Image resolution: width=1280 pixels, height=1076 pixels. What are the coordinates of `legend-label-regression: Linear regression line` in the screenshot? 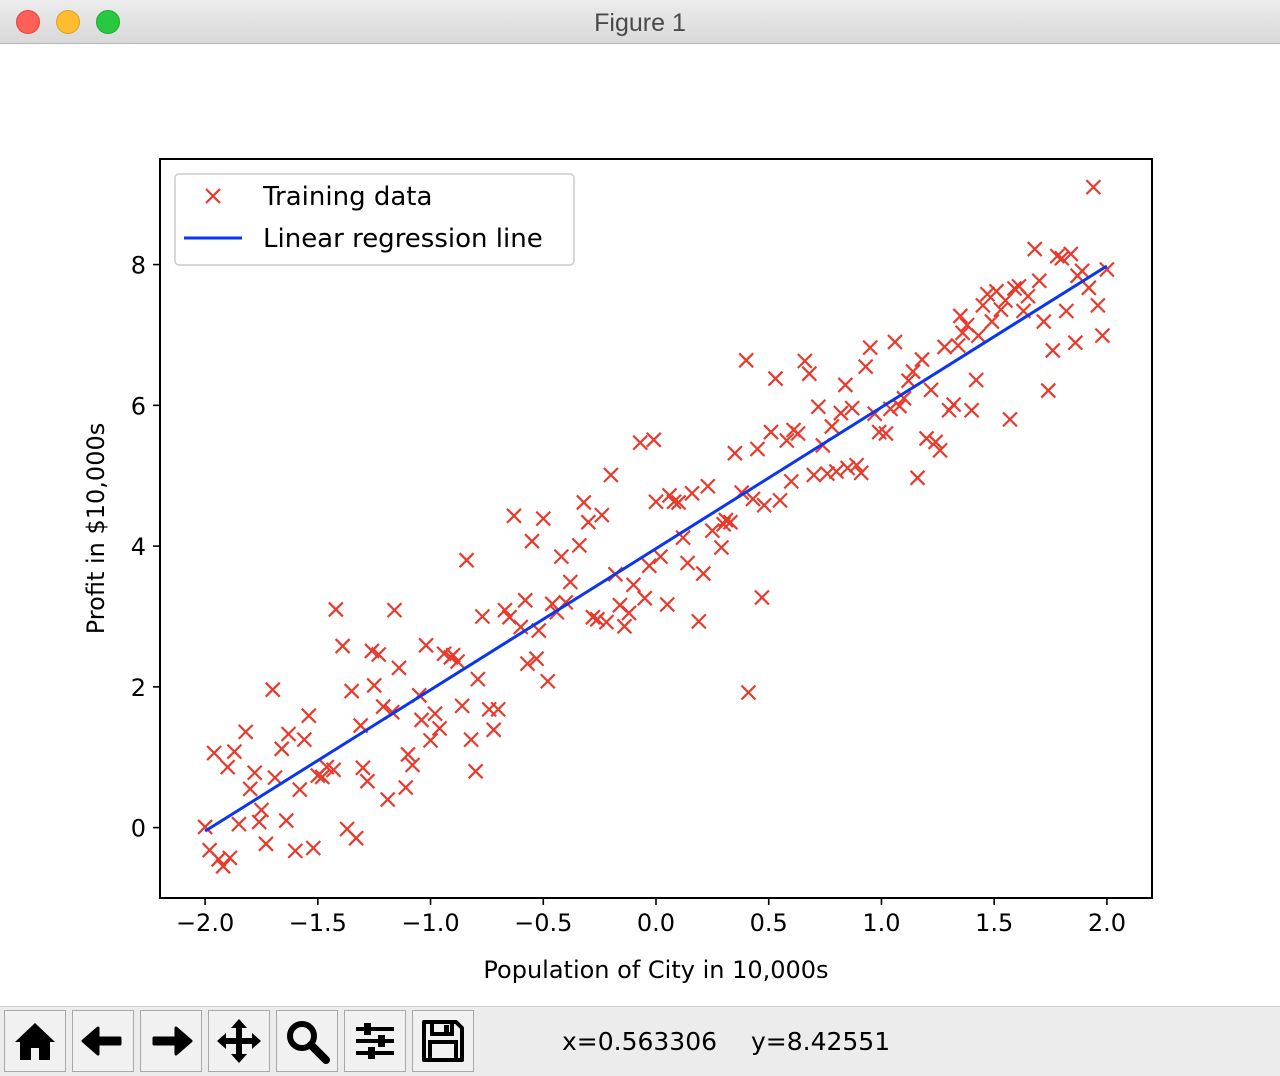 It's located at (403, 239).